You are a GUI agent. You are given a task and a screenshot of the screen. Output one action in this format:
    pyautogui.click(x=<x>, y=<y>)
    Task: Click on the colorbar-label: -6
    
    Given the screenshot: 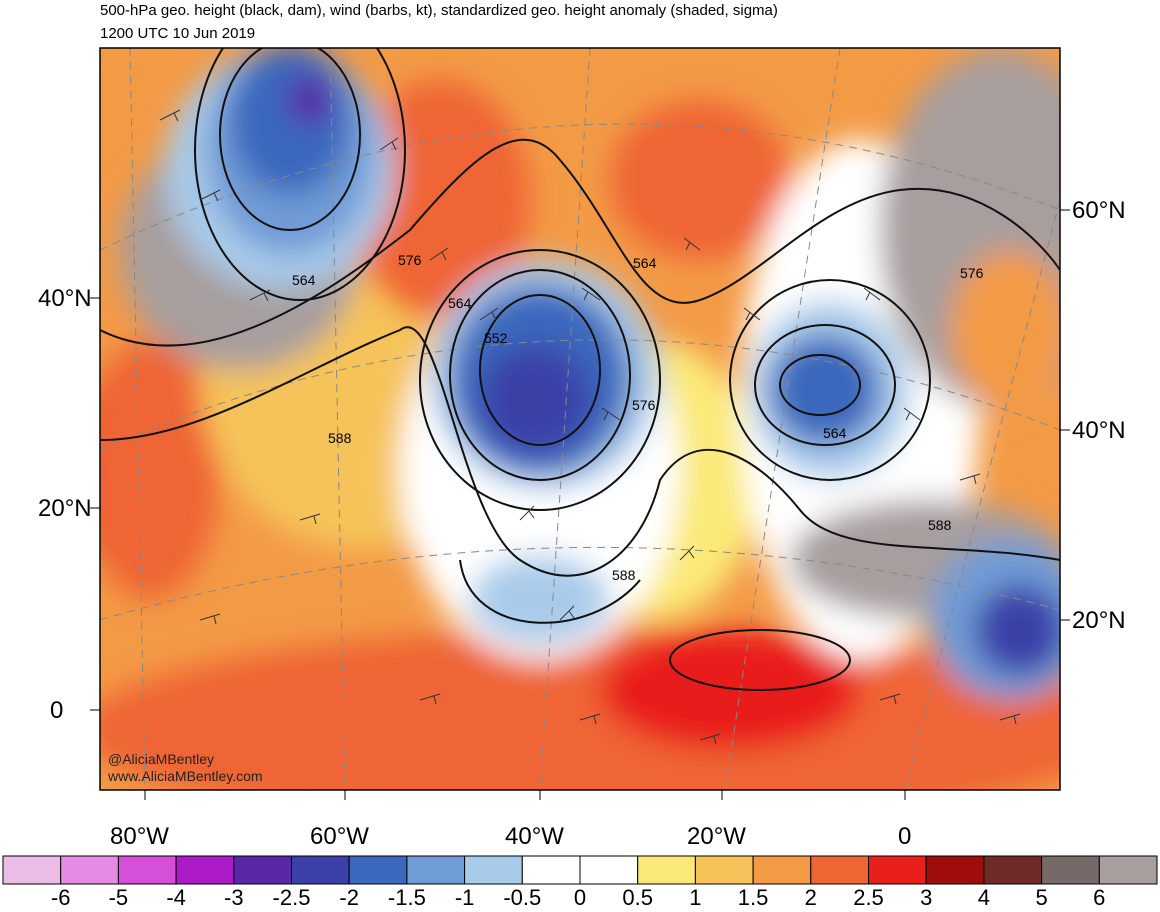 What is the action you would take?
    pyautogui.click(x=60, y=897)
    